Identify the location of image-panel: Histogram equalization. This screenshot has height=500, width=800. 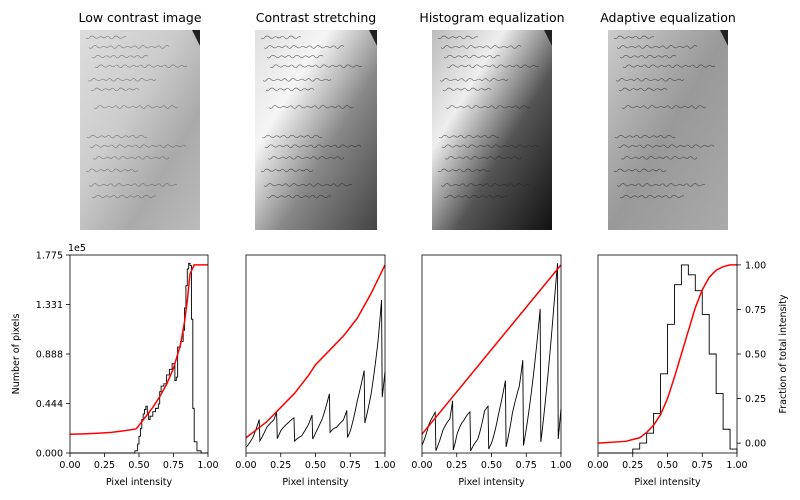
(492, 120).